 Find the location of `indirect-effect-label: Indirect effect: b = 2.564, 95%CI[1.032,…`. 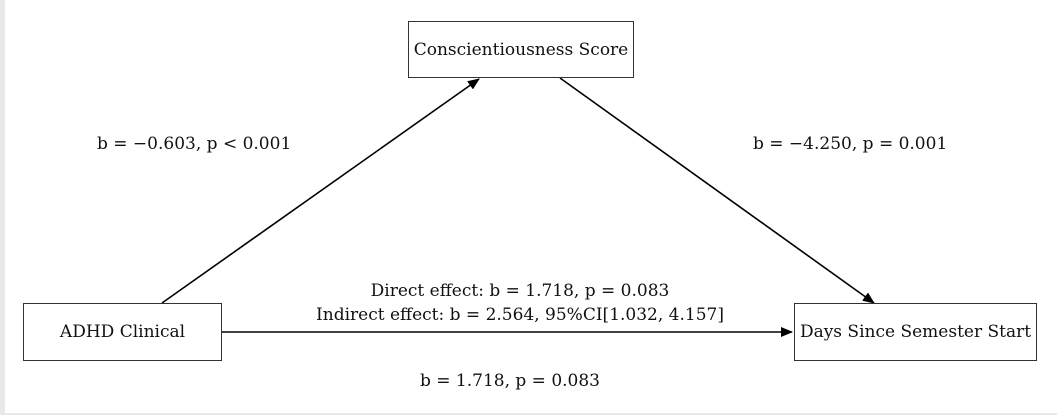

indirect-effect-label: Indirect effect: b = 2.564, 95%CI[1.032,… is located at coordinates (520, 315).